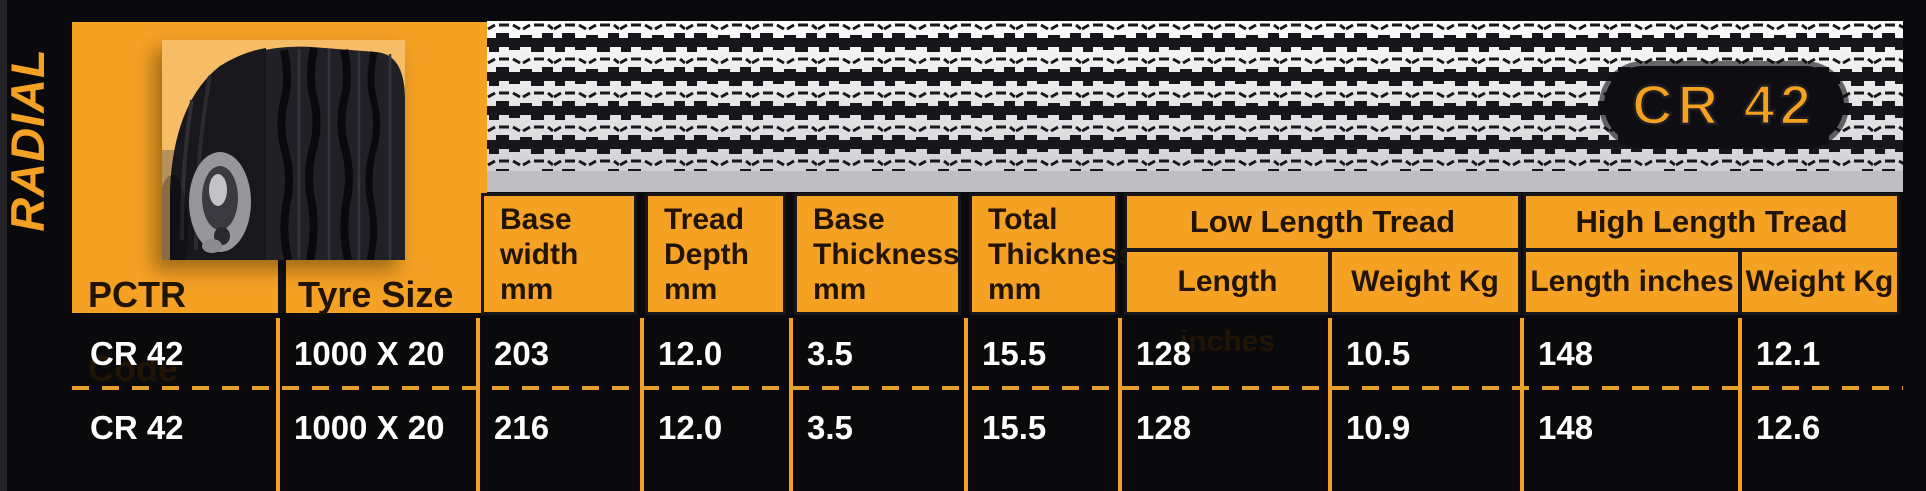 This screenshot has height=491, width=1926. What do you see at coordinates (27, 140) in the screenshot?
I see `radial-side-label: RADIAL` at bounding box center [27, 140].